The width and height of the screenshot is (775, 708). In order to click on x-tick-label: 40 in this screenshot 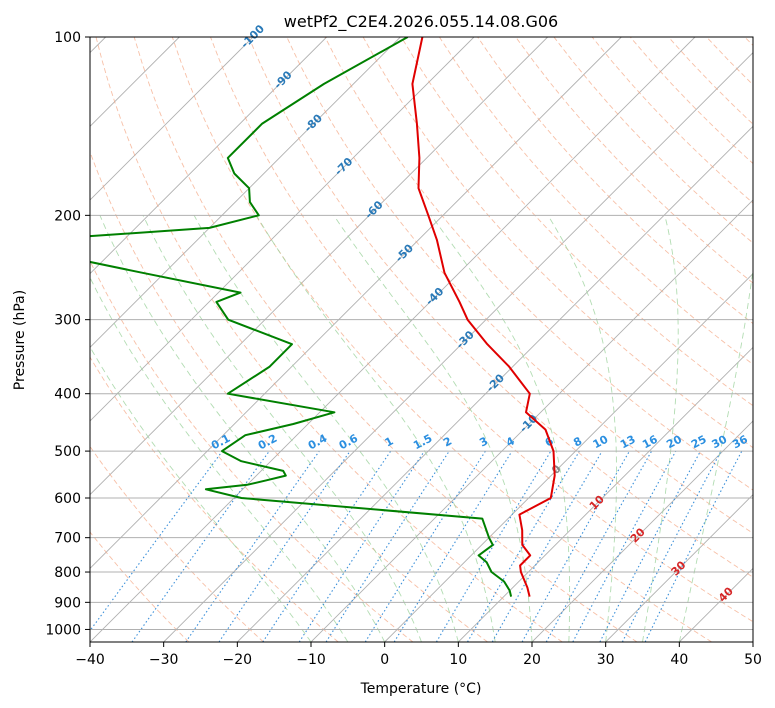, I will do `click(679, 660)`.